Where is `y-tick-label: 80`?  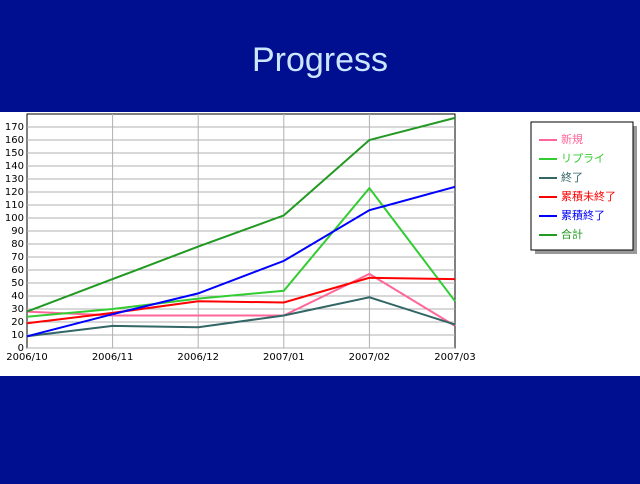 y-tick-label: 80 is located at coordinates (17, 244).